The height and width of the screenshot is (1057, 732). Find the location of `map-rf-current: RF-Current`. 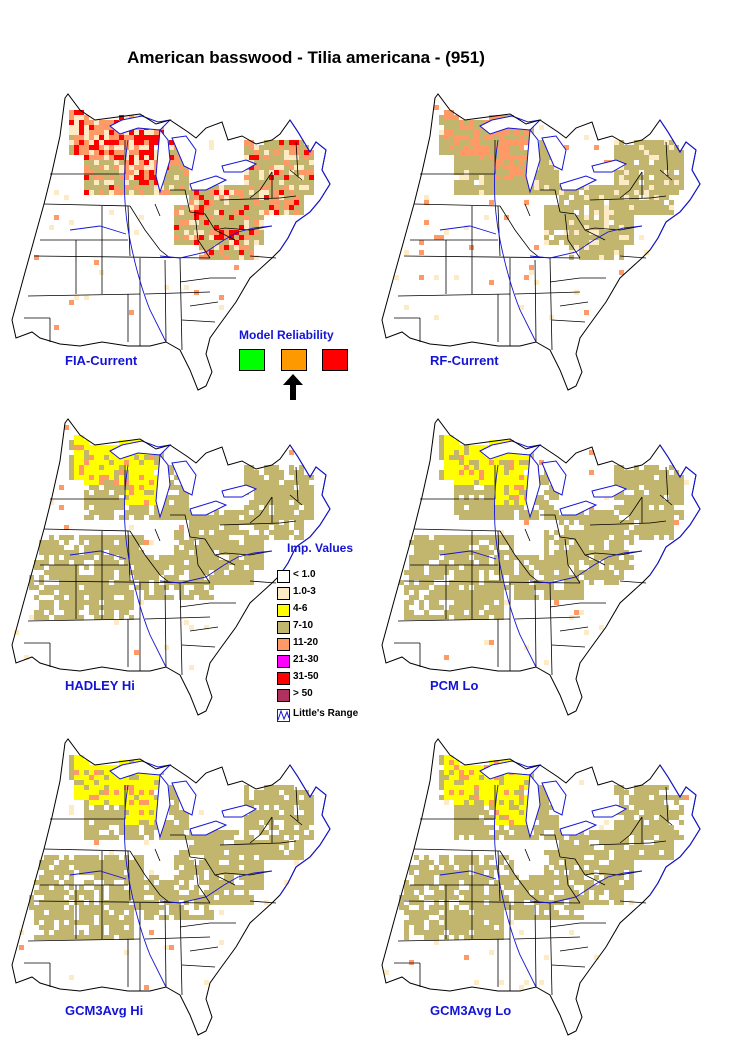

map-rf-current: RF-Current is located at coordinates (550, 245).